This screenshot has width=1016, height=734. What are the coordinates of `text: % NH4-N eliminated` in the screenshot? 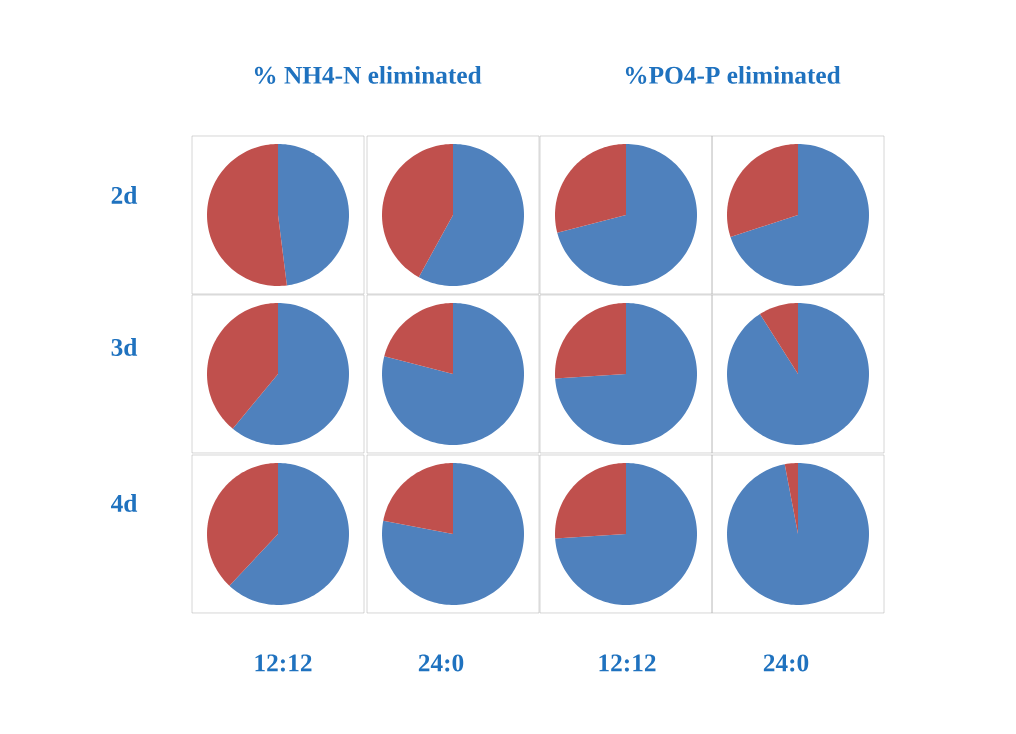 It's located at (368, 75).